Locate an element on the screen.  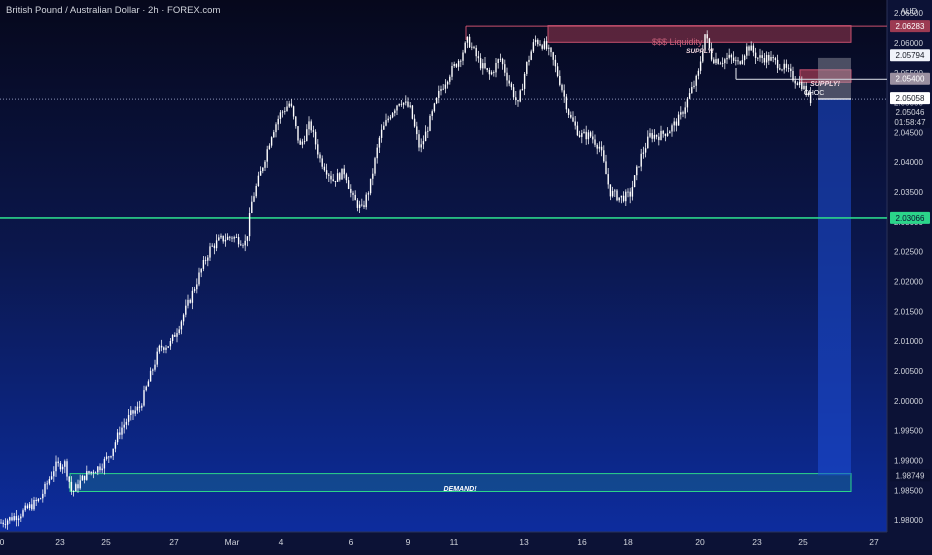
y-tick-label: 2.00000 is located at coordinates (908, 401).